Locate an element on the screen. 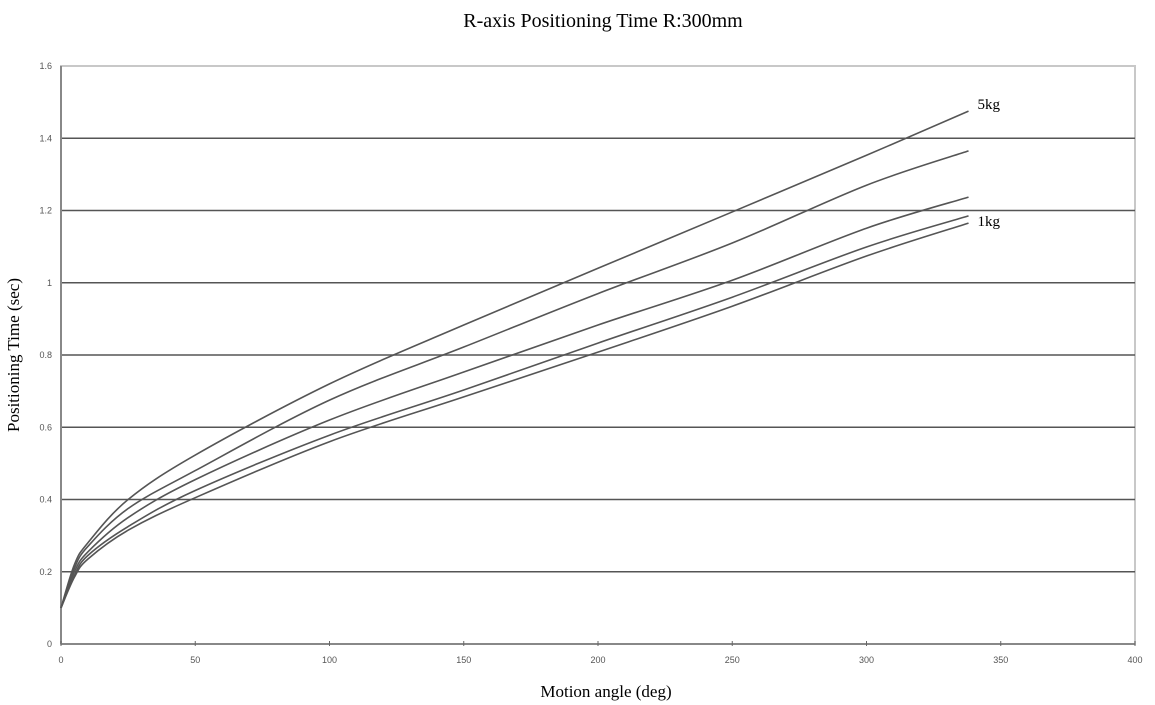  x-tick-label: 0 is located at coordinates (60, 660).